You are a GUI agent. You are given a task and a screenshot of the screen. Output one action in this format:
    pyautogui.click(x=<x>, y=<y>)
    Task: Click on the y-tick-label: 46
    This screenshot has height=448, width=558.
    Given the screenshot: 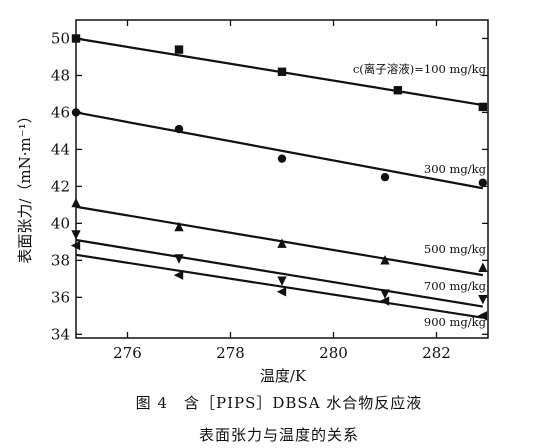 What is the action you would take?
    pyautogui.click(x=60, y=112)
    